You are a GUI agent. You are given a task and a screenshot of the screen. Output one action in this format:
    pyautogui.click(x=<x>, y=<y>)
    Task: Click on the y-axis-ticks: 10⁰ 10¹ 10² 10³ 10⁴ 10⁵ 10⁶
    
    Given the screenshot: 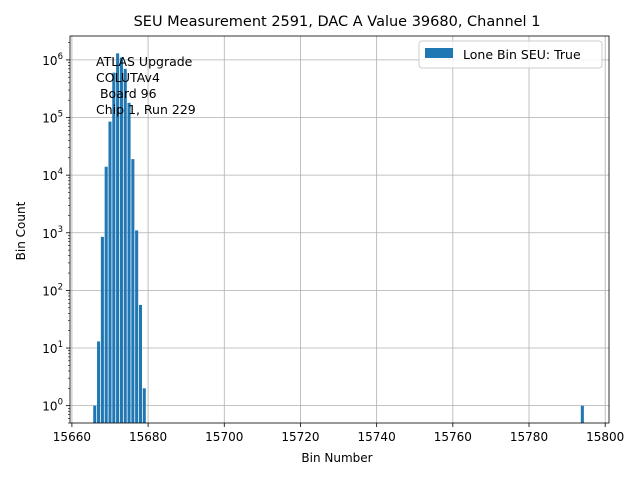 What is the action you would take?
    pyautogui.click(x=56, y=233)
    